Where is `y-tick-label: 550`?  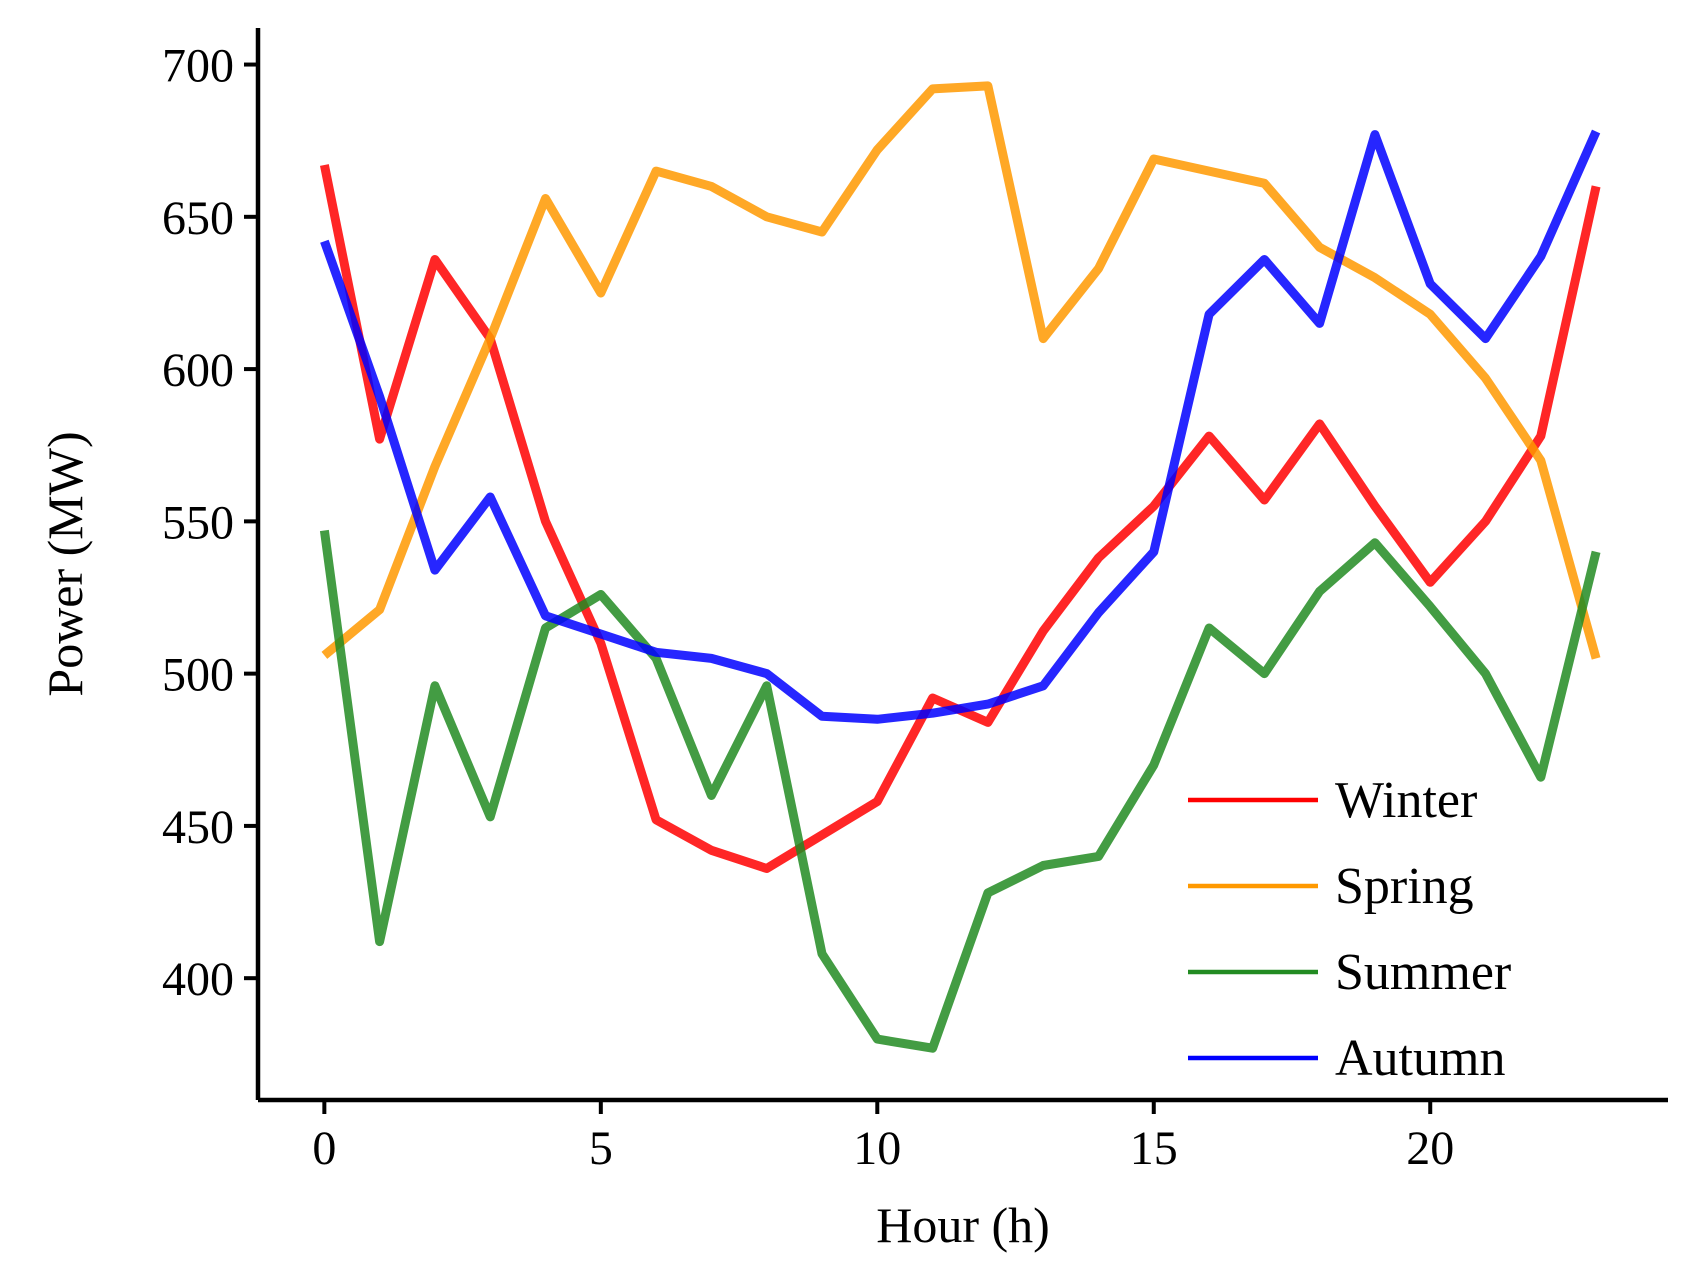 y-tick-label: 550 is located at coordinates (198, 522).